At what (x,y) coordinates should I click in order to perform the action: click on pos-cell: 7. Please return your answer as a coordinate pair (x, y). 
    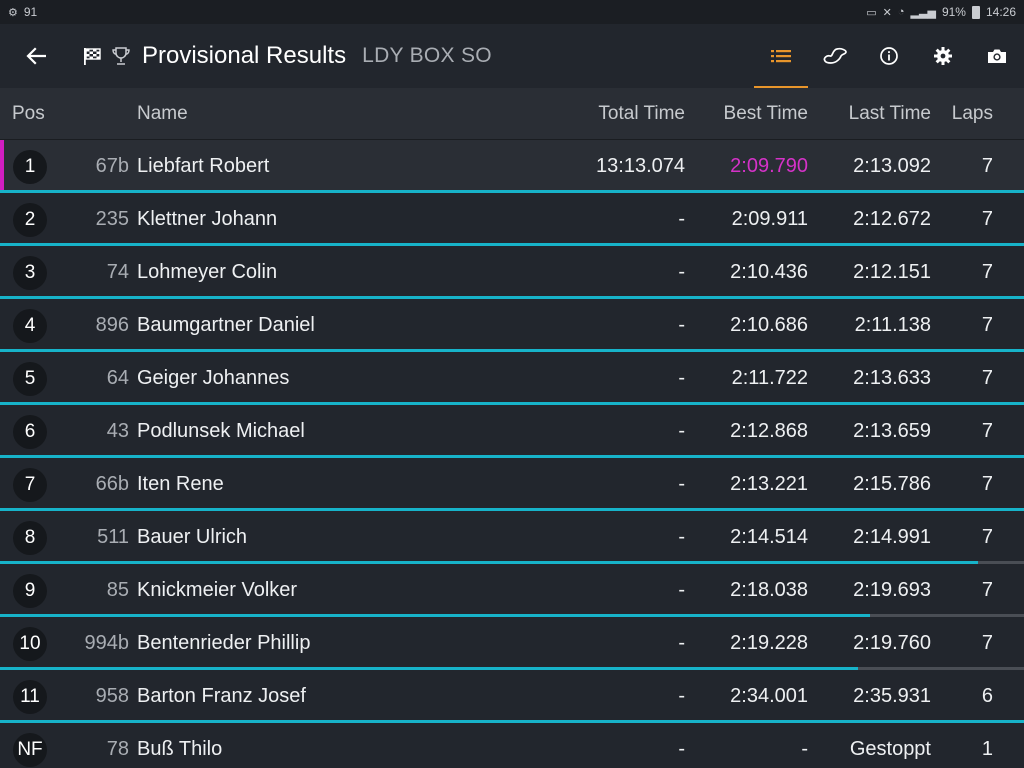
    Looking at the image, I should click on (30, 484).